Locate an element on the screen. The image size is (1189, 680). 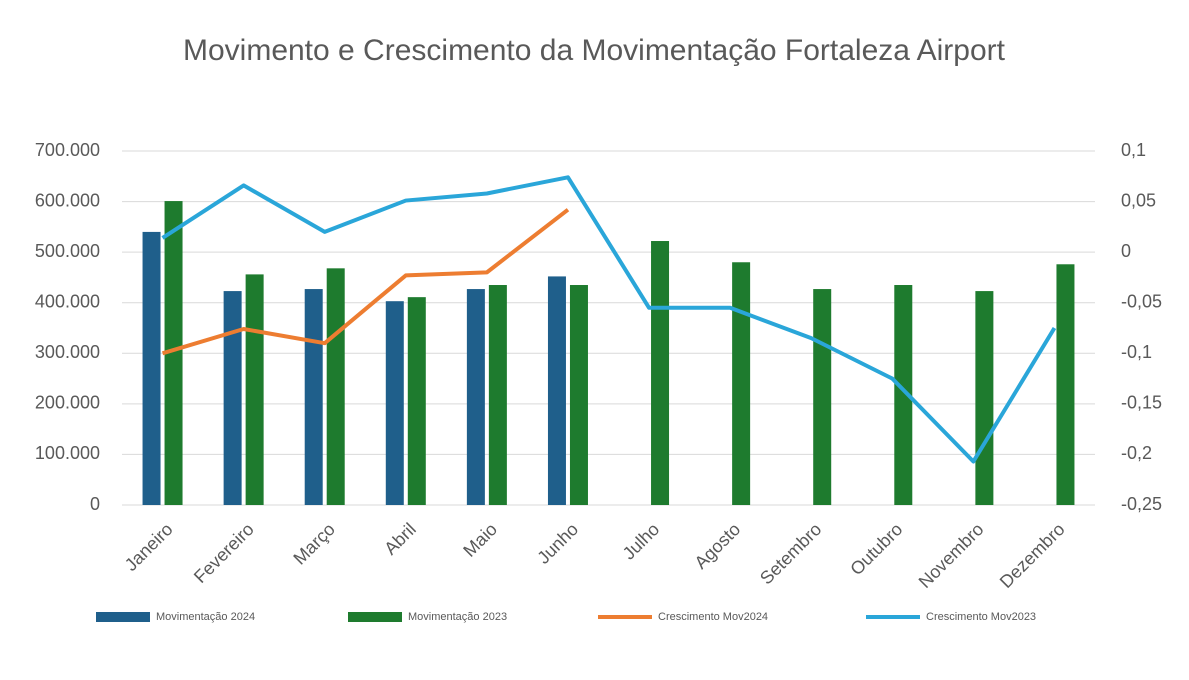
x-tick-label: Dezembro is located at coordinates (1032, 555).